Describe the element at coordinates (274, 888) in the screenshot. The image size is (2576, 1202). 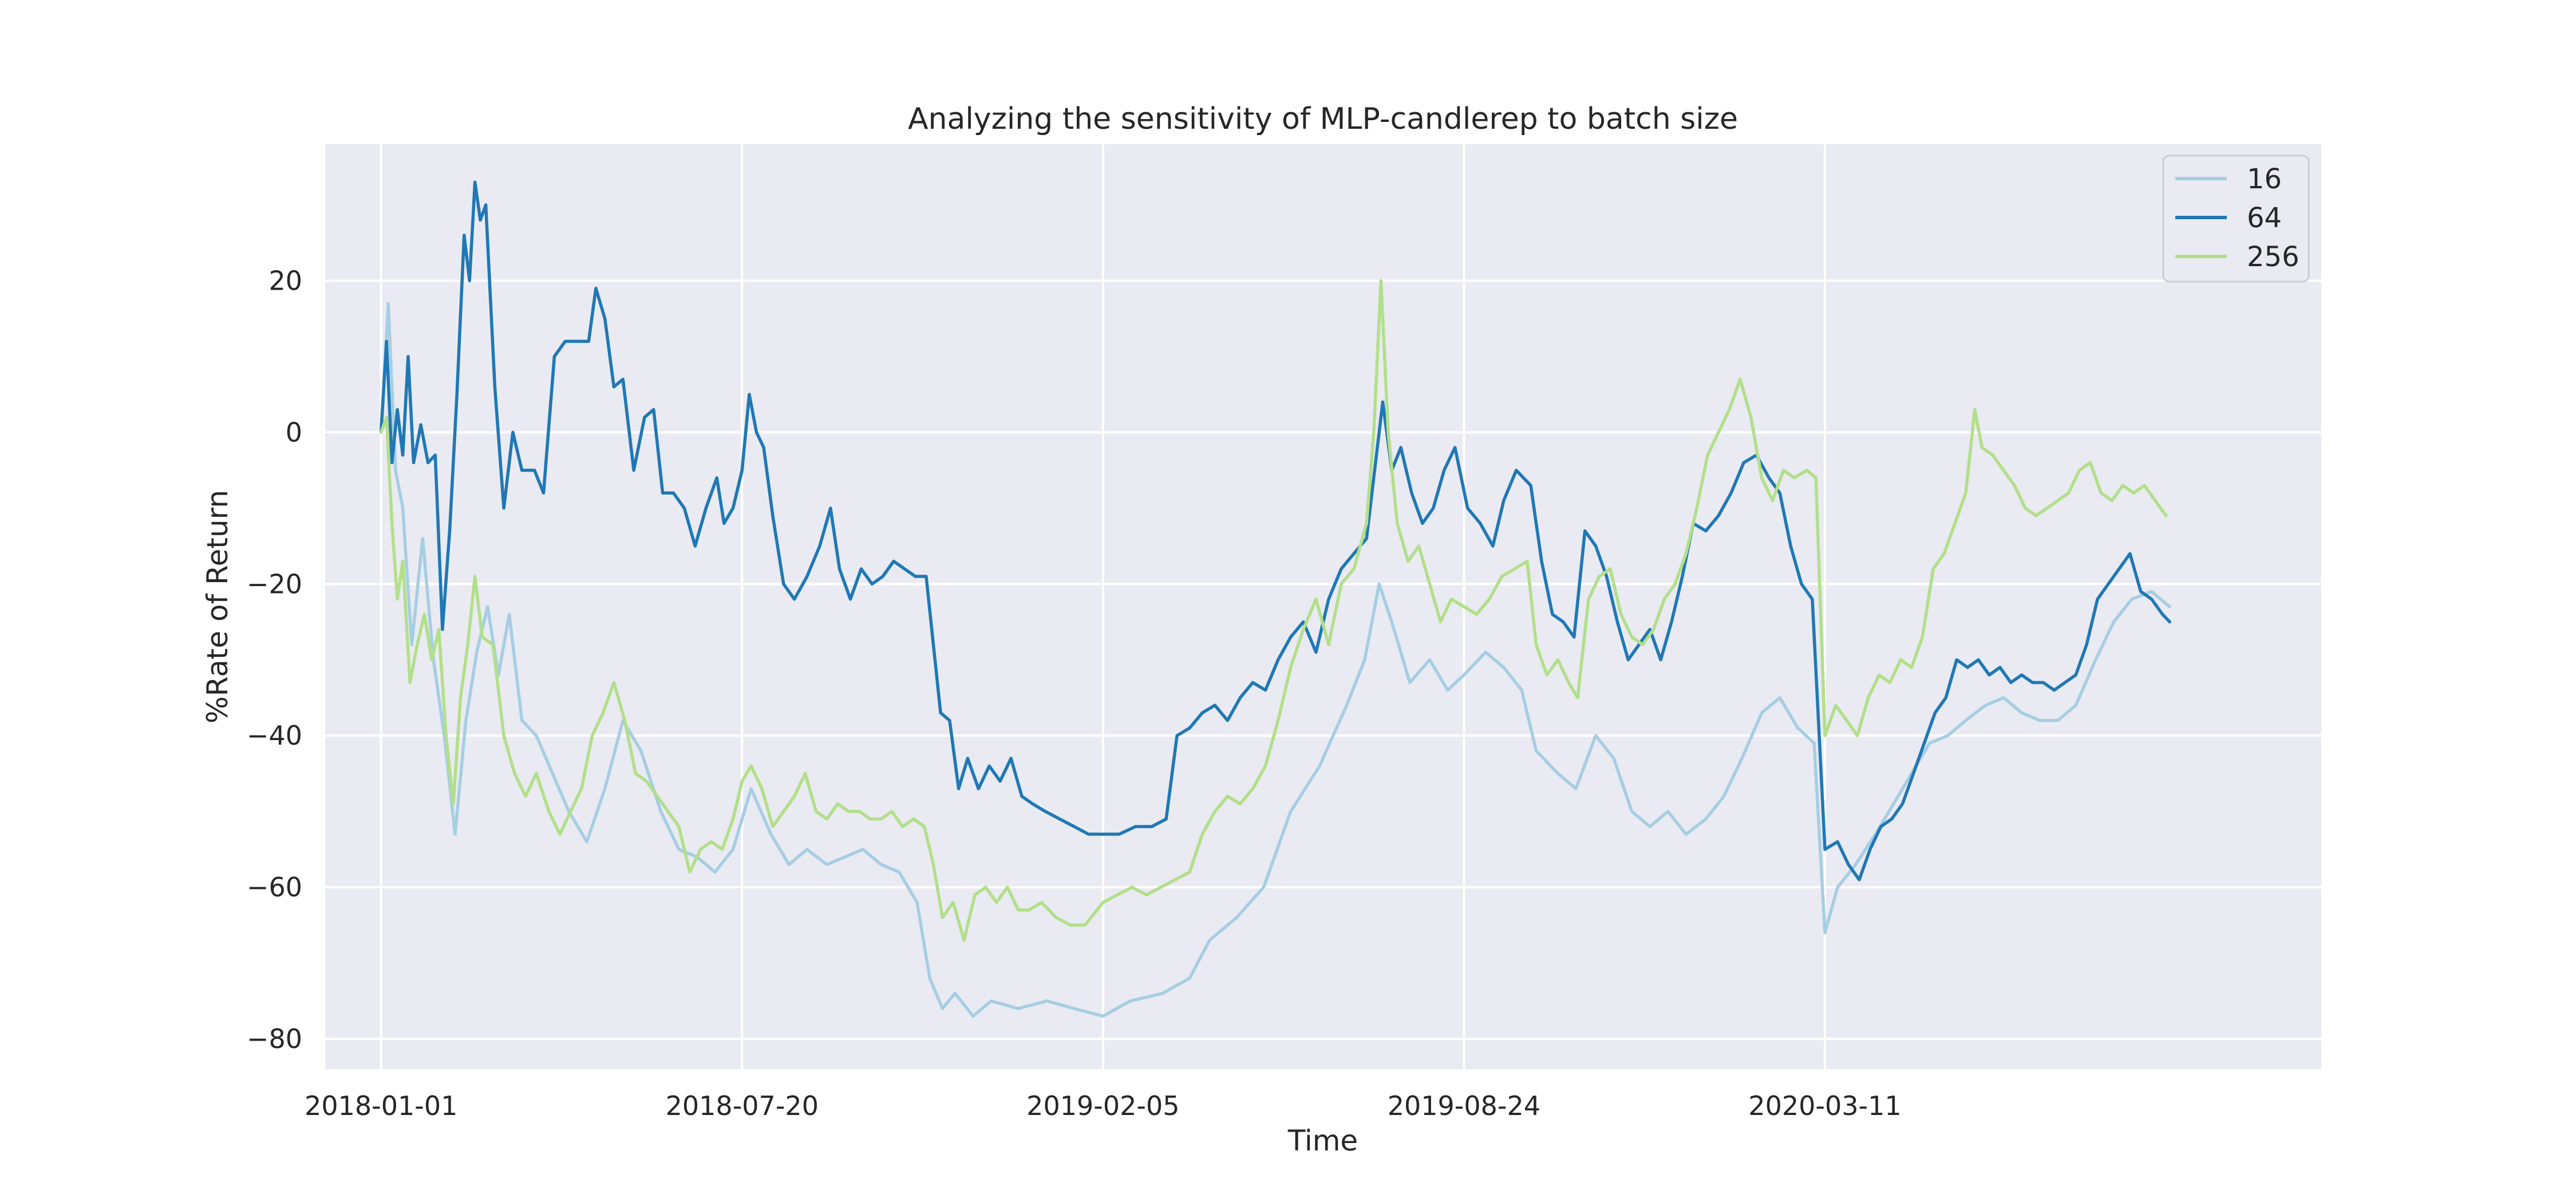
I see `y-tick-label: −60` at that location.